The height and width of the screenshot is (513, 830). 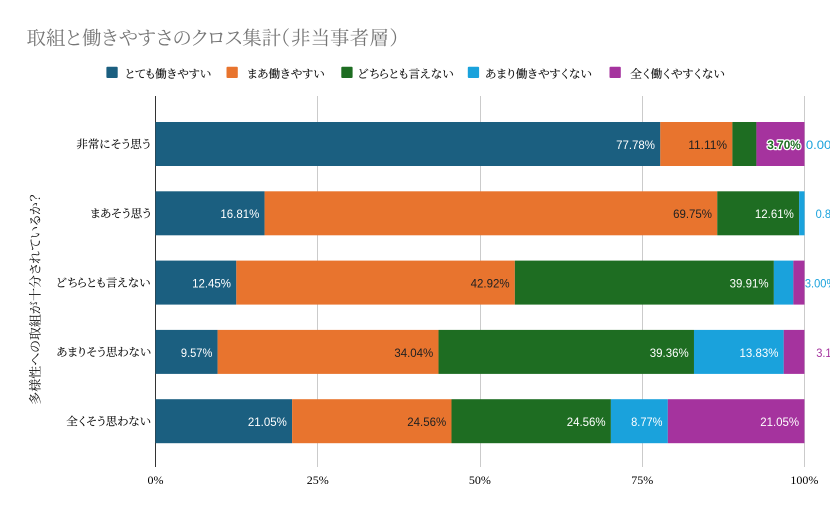 I want to click on svg-text: 13.83%, so click(x=759, y=353).